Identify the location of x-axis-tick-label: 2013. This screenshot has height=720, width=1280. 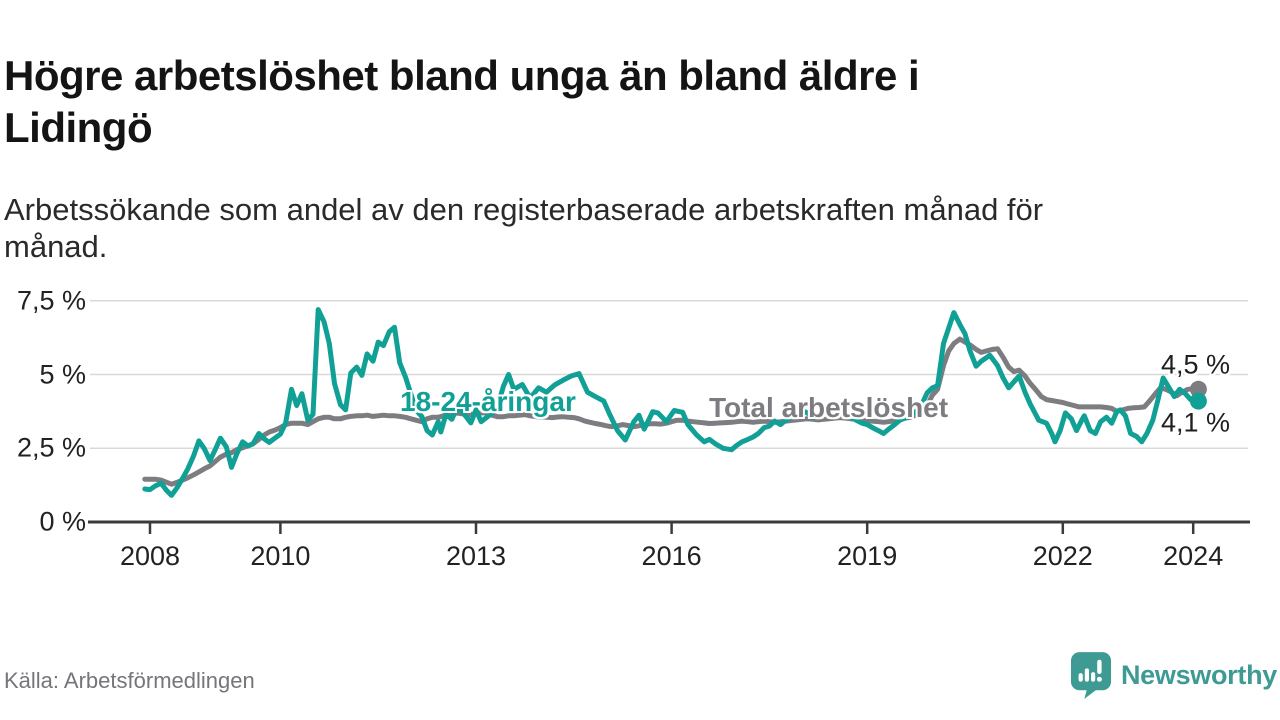
(476, 556).